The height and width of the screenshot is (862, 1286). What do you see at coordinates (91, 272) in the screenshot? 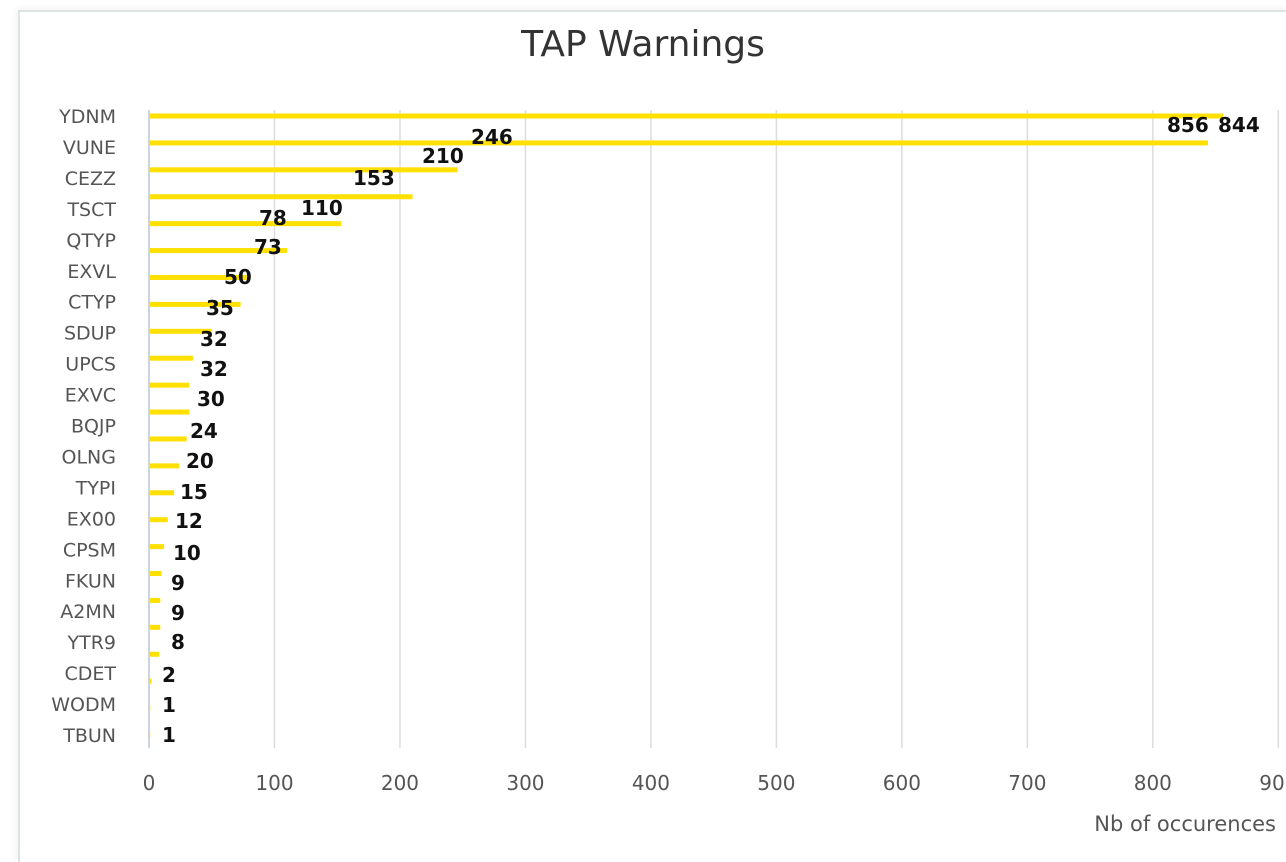
I see `category-label: EXVL` at bounding box center [91, 272].